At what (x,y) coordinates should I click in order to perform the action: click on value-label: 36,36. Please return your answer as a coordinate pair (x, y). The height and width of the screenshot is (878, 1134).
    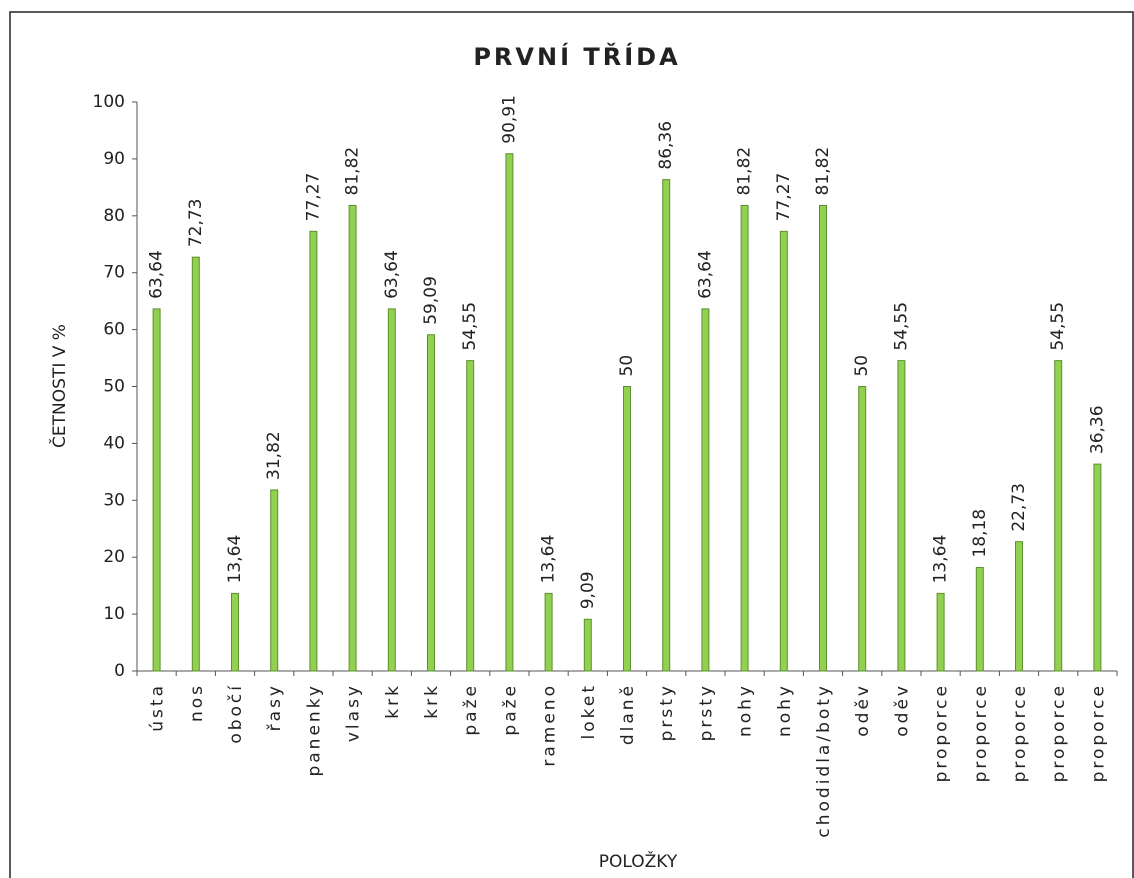
    Looking at the image, I should click on (1097, 429).